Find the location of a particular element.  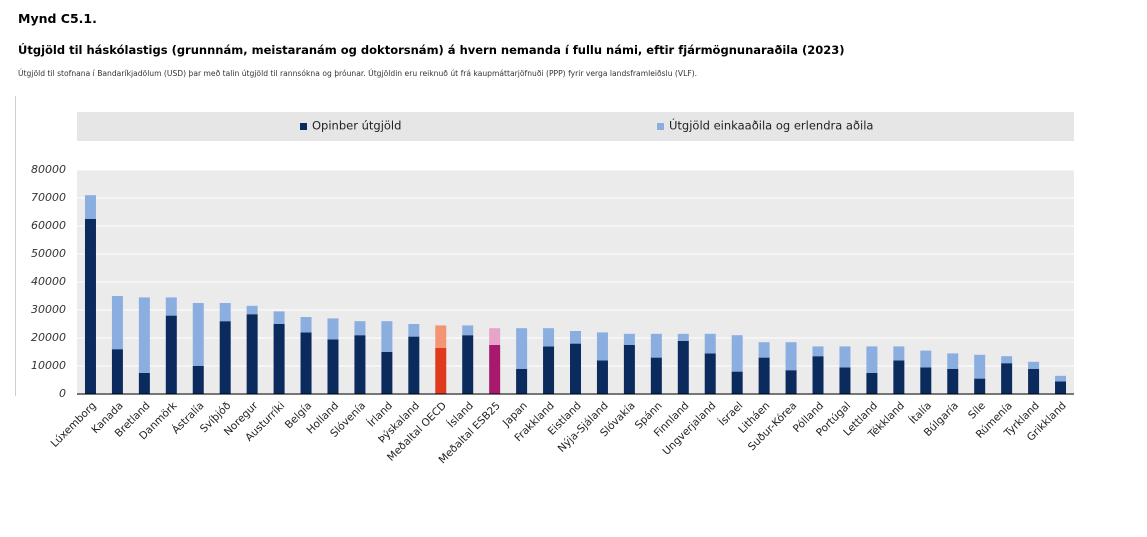

figure-number: Mynd C5.1. is located at coordinates (57, 18).